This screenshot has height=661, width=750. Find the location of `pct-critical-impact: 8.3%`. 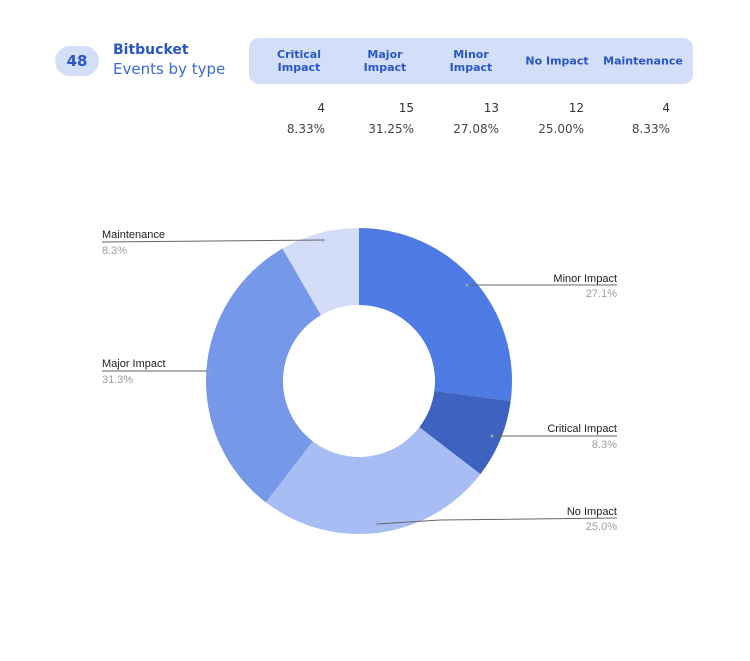

pct-critical-impact: 8.3% is located at coordinates (604, 445).